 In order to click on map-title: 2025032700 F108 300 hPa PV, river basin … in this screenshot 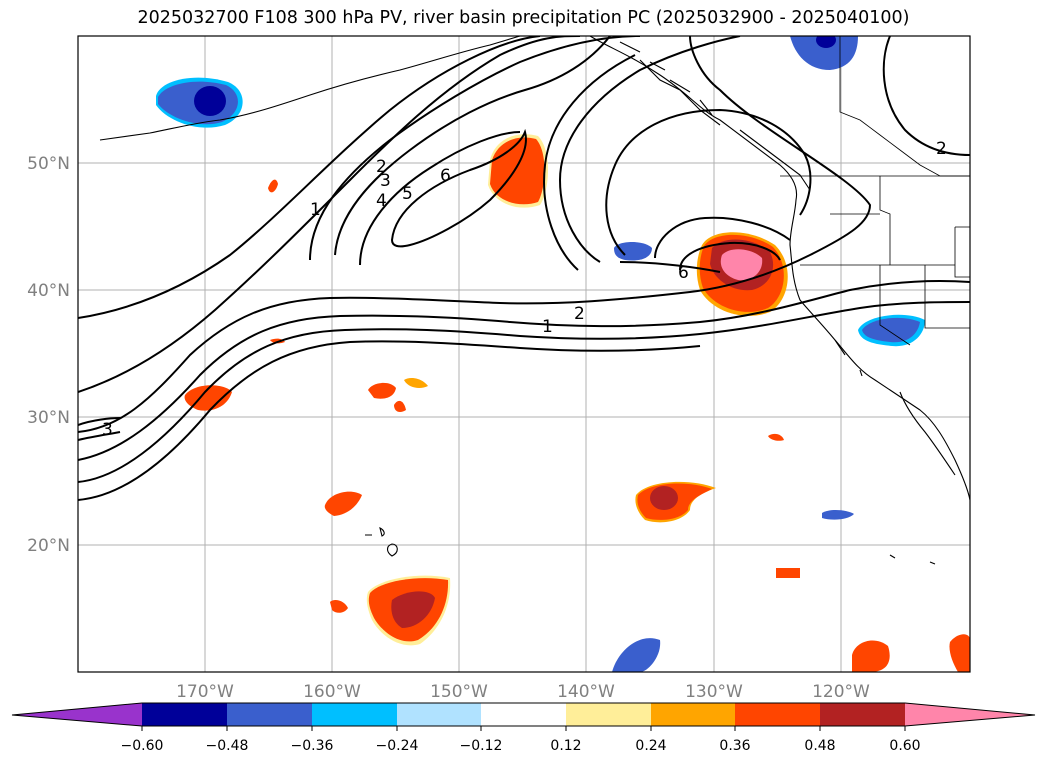, I will do `click(523, 18)`.